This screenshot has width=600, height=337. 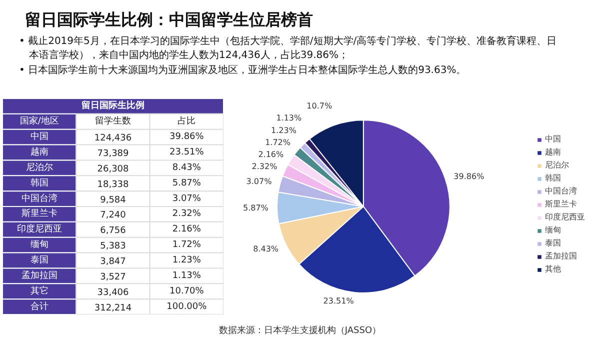 I want to click on text: 留日国际生比例, so click(x=113, y=106).